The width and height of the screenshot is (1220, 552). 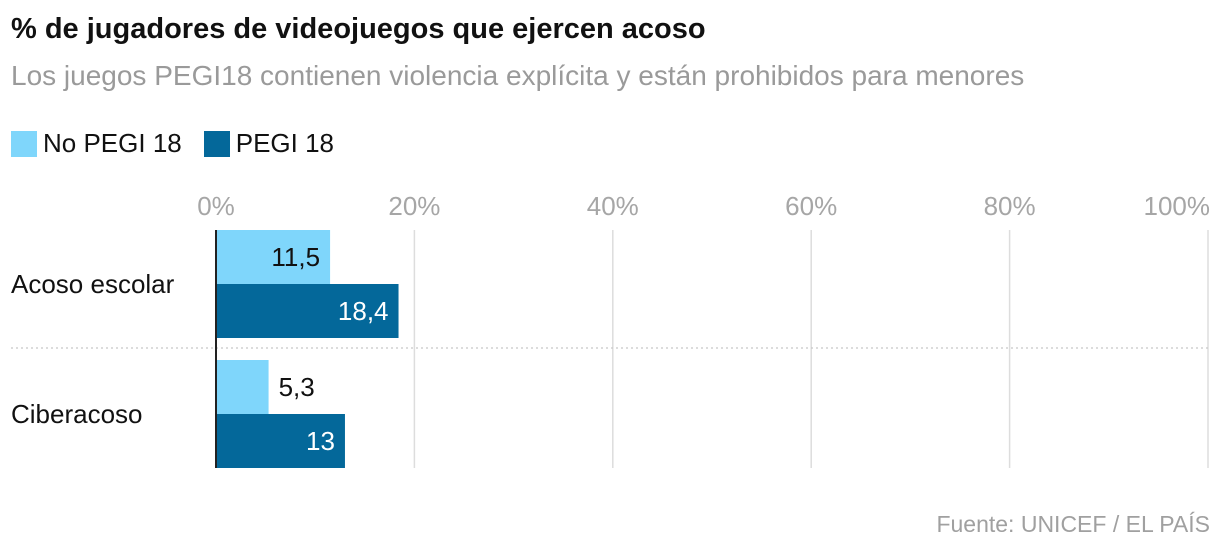 What do you see at coordinates (613, 206) in the screenshot?
I see `x-tick-label: 40%` at bounding box center [613, 206].